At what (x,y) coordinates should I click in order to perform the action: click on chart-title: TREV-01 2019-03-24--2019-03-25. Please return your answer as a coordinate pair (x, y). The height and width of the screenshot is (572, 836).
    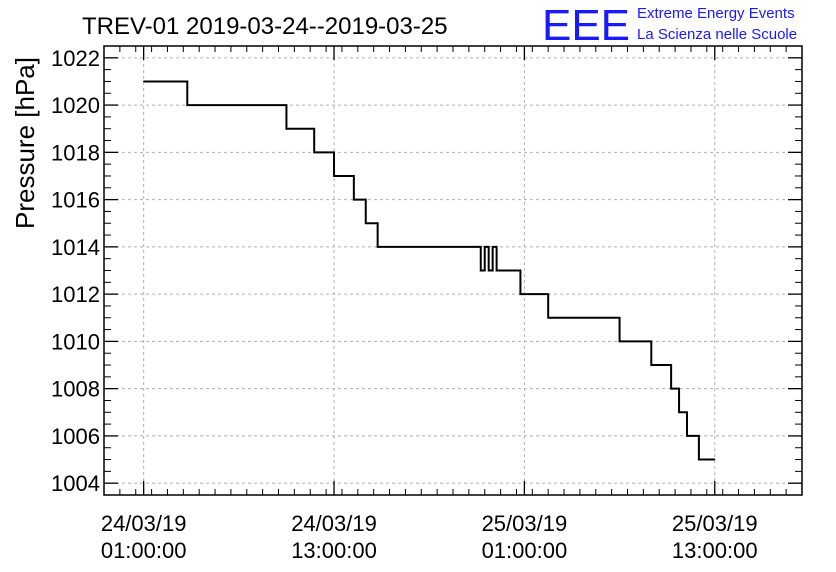
    Looking at the image, I should click on (265, 26).